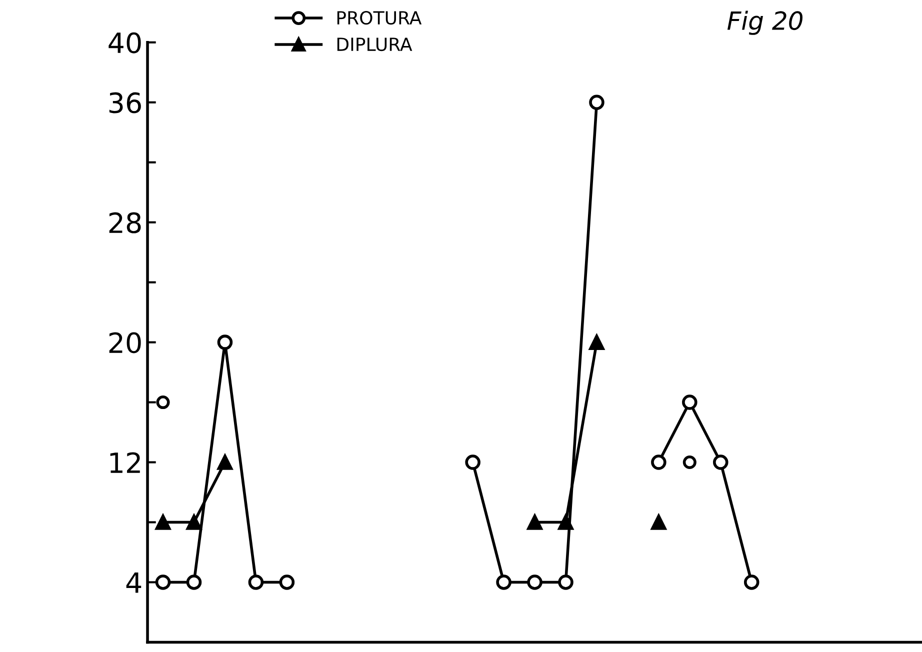 The width and height of the screenshot is (922, 652). Describe the element at coordinates (125, 462) in the screenshot. I see `y-tick-label: 12` at that location.